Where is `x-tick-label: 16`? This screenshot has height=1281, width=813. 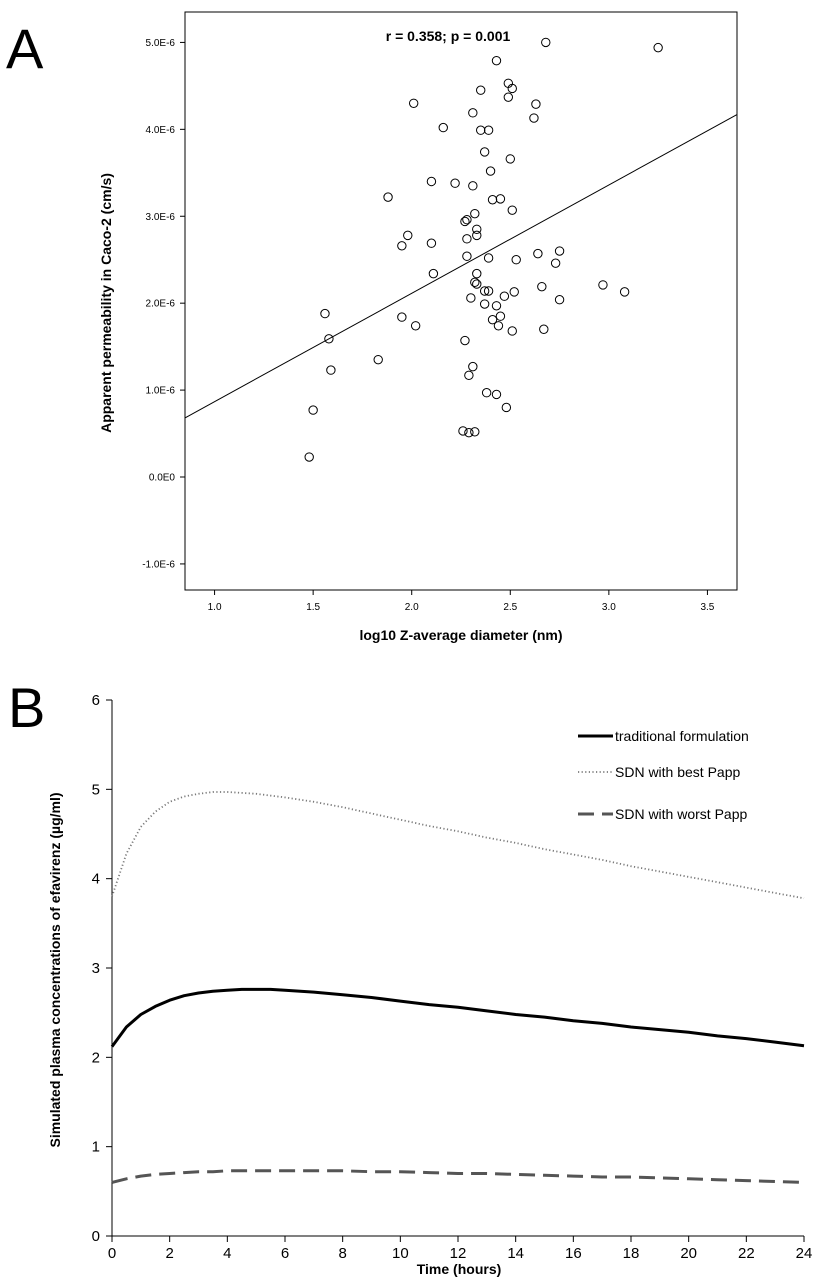 x-tick-label: 16 is located at coordinates (573, 1253).